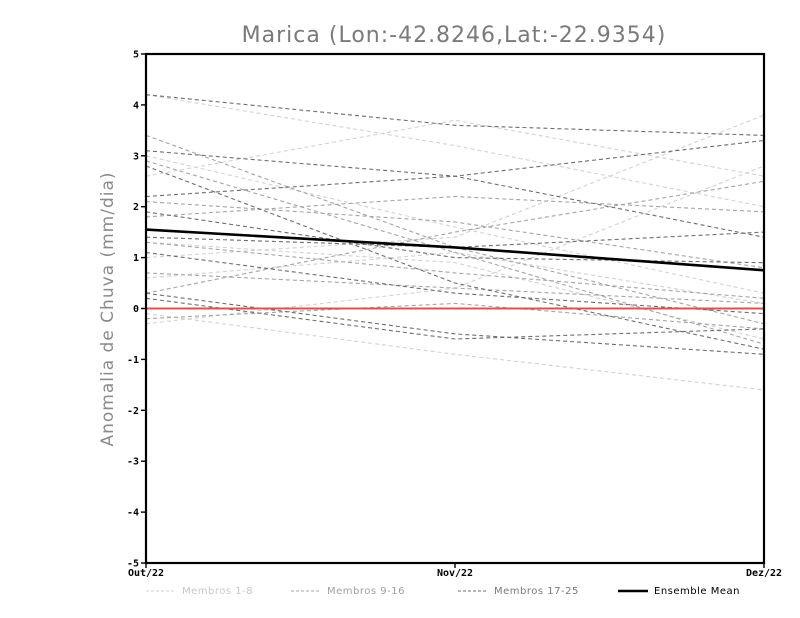 The height and width of the screenshot is (618, 800). Describe the element at coordinates (366, 591) in the screenshot. I see `legend-label: Membros 9-16` at that location.